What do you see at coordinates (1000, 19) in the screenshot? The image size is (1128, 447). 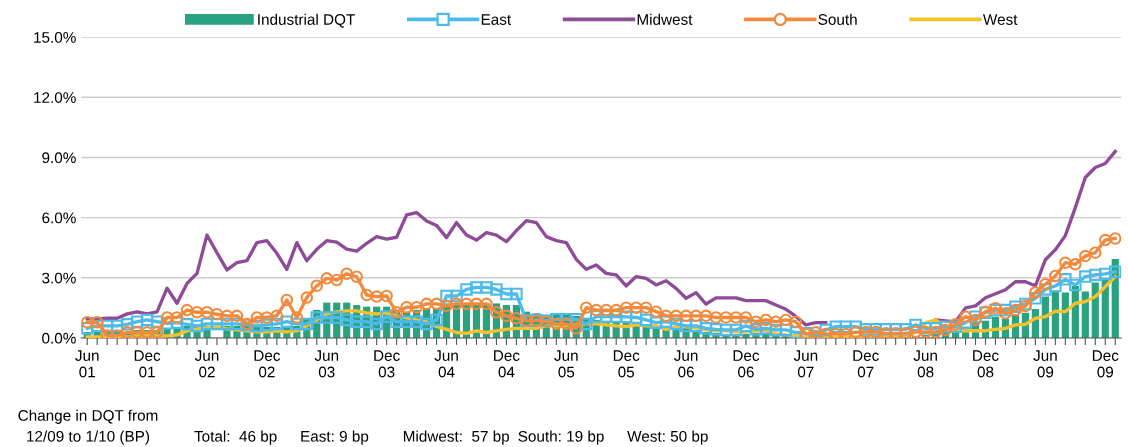 I see `legend-label: West` at bounding box center [1000, 19].